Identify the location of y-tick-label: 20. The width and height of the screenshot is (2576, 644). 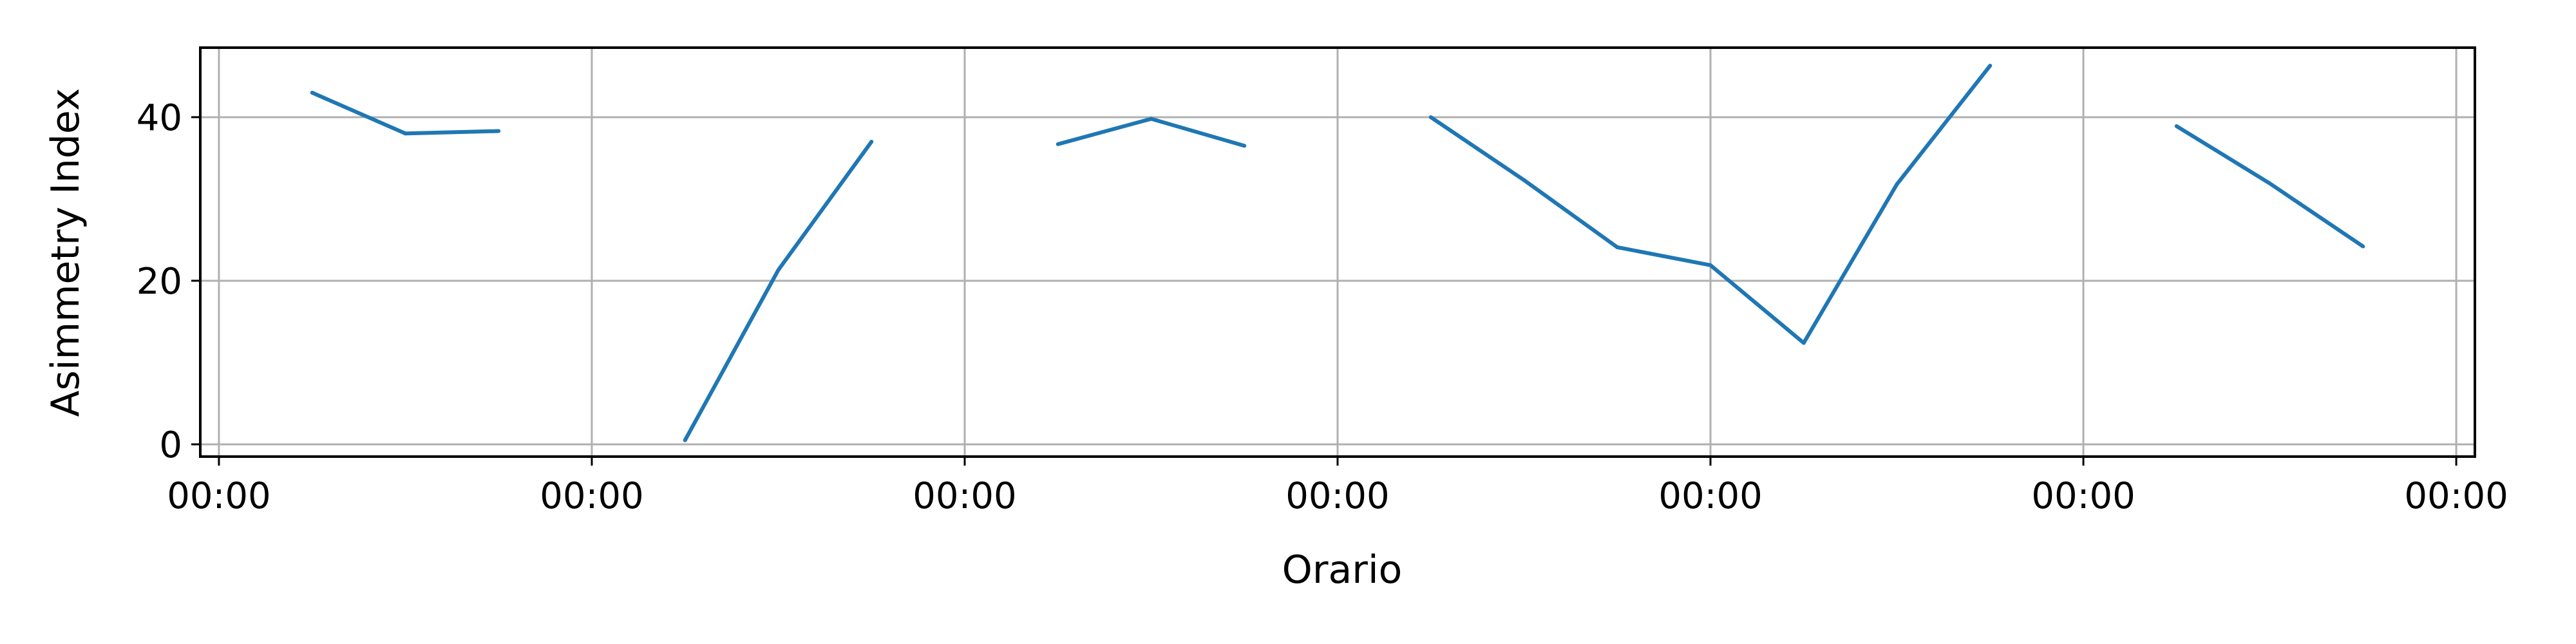
(159, 282).